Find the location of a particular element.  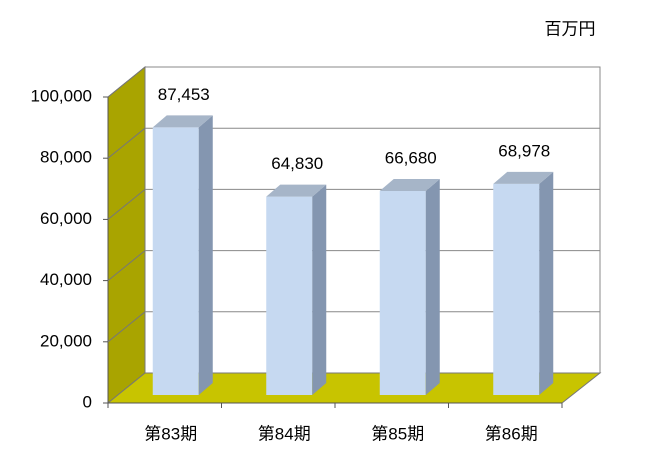

y-tick-label: 60,000 is located at coordinates (66, 218).